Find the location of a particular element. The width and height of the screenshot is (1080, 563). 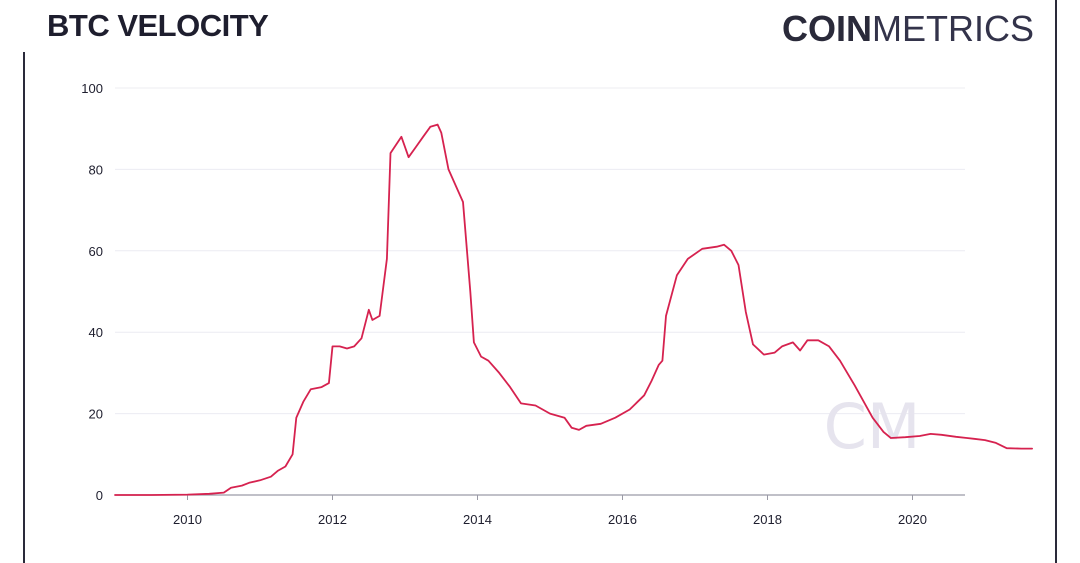

brand-logo-light: METRICS is located at coordinates (953, 28).